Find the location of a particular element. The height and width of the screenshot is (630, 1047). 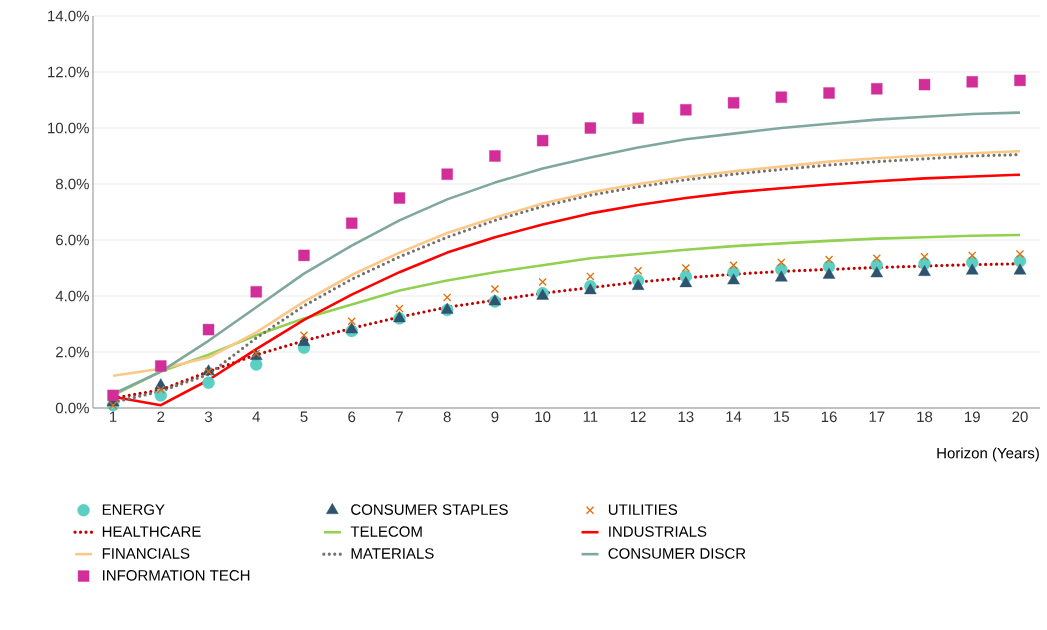

legend-label: INFORMATION TECH is located at coordinates (176, 575).